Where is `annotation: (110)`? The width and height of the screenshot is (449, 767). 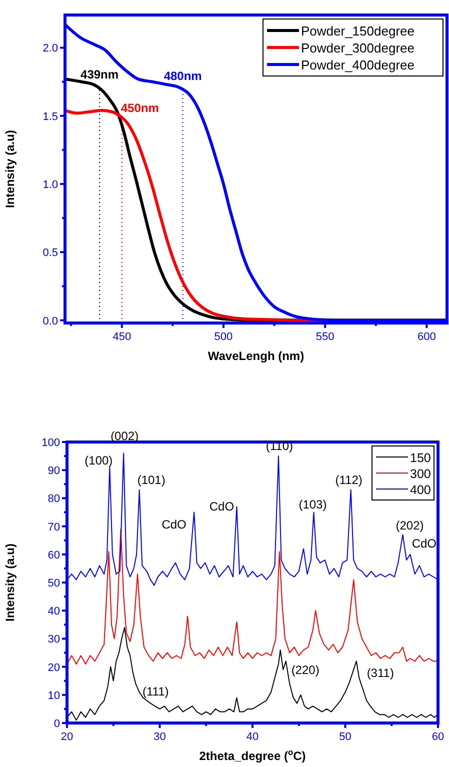 annotation: (110) is located at coordinates (280, 446).